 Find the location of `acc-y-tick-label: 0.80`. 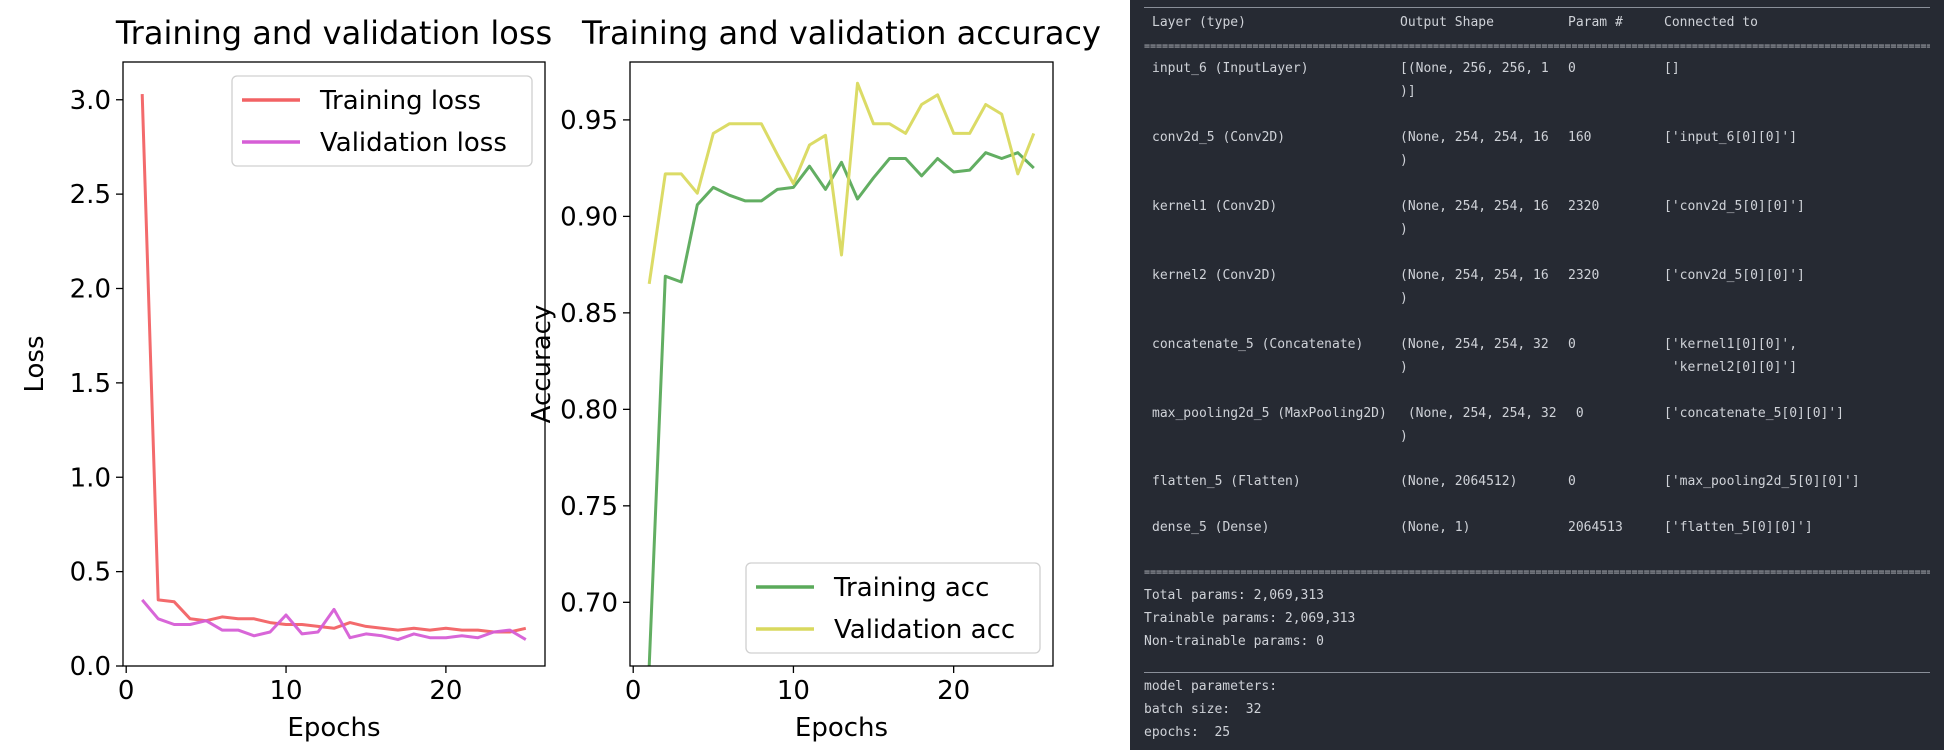

acc-y-tick-label: 0.80 is located at coordinates (589, 410).